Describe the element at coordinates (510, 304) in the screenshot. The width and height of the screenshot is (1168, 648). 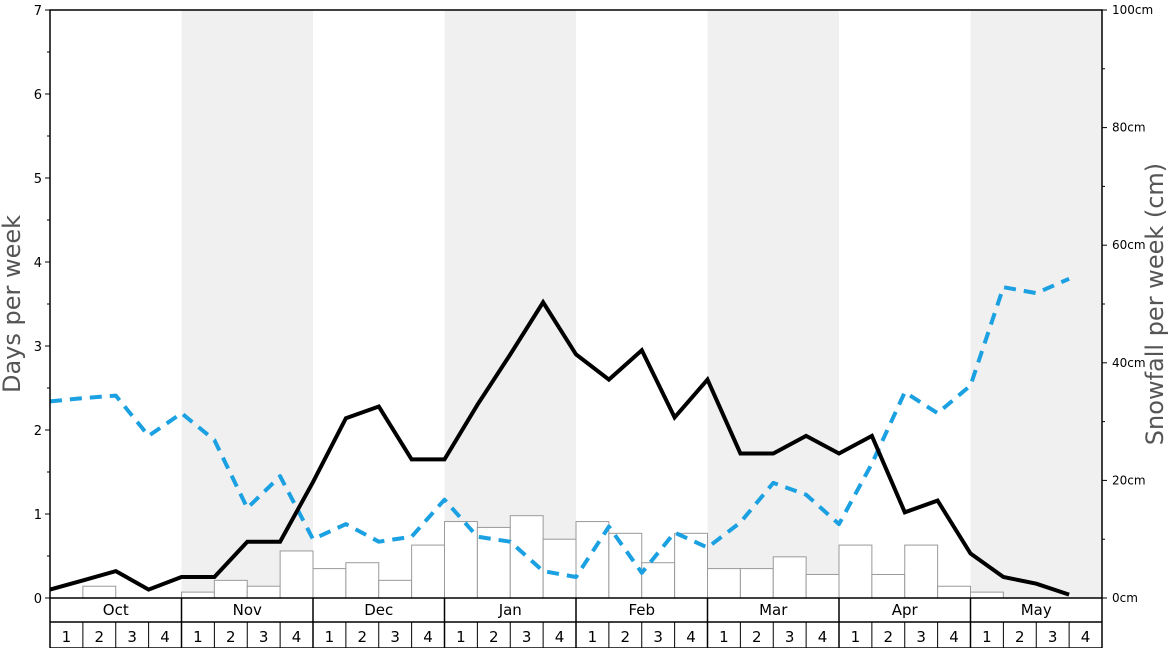
I see `month-shade-jan` at that location.